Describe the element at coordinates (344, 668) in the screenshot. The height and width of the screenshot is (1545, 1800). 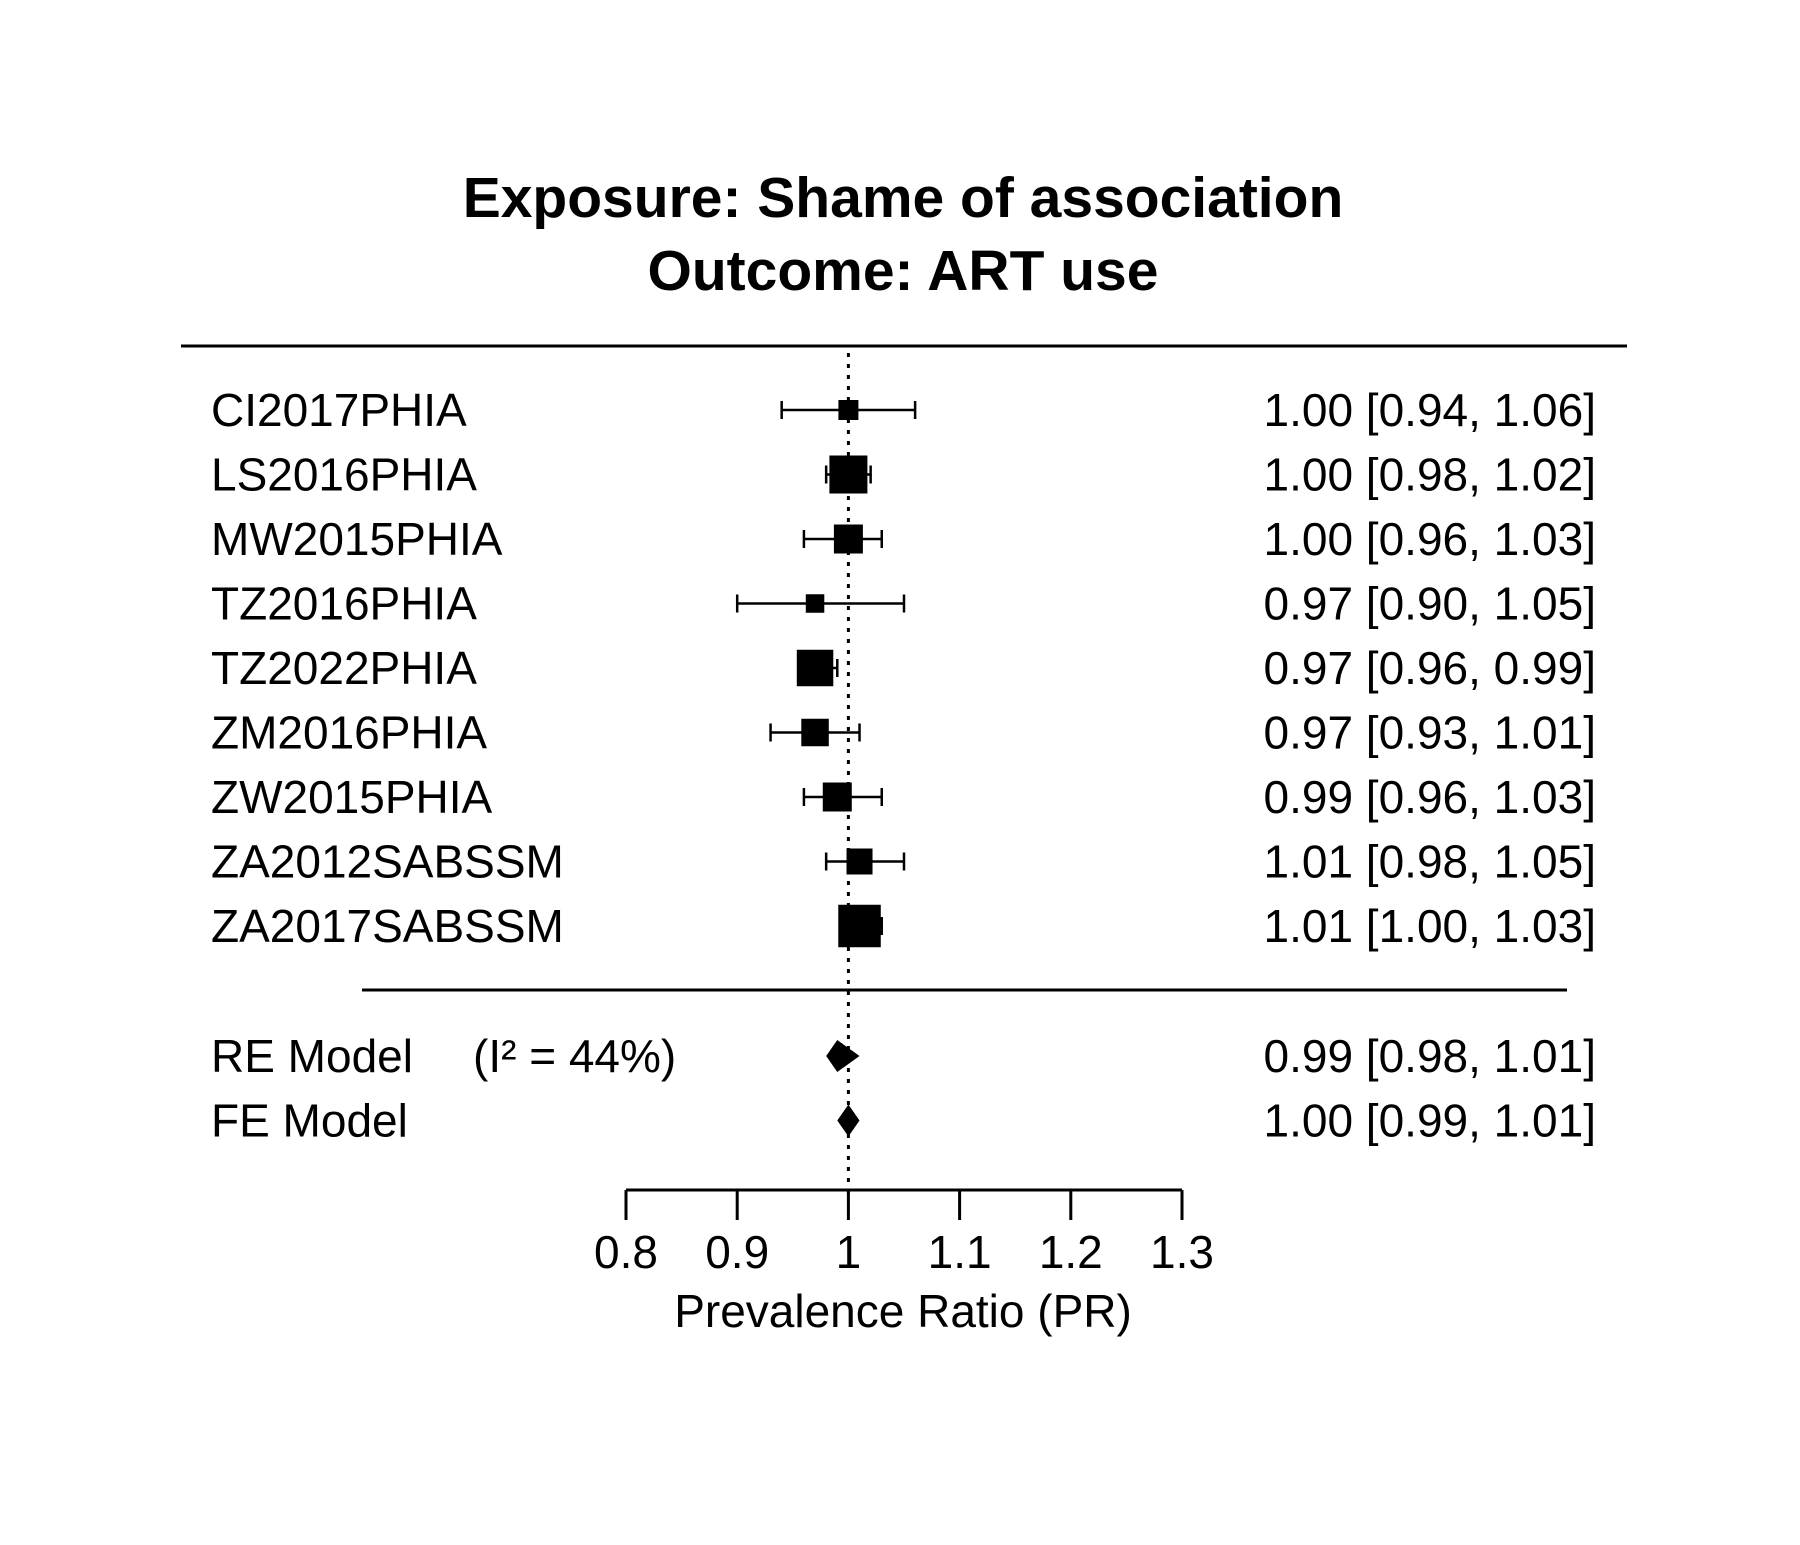
I see `study-label: TZ2022PHIA` at that location.